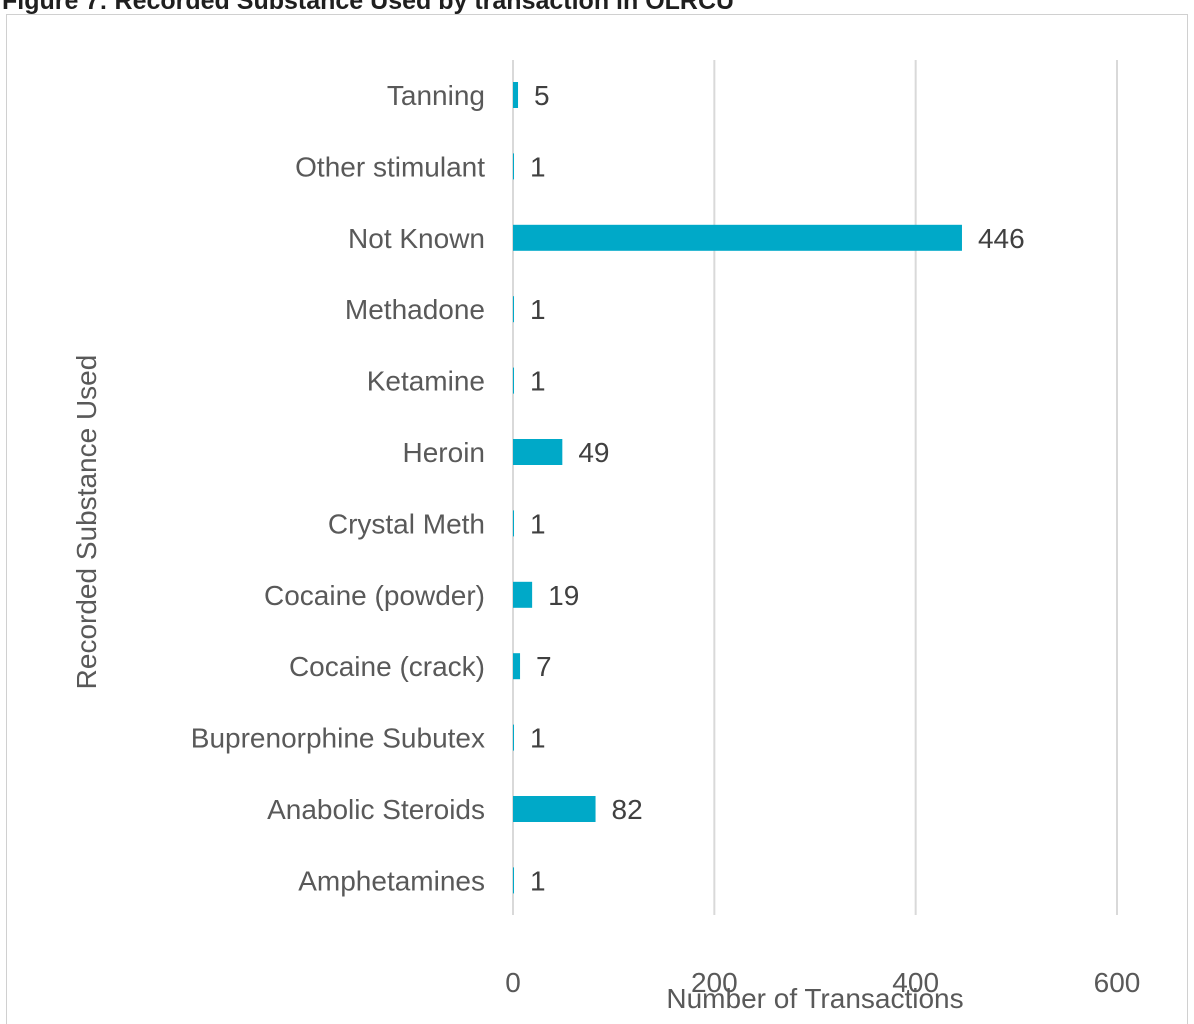 The width and height of the screenshot is (1194, 1024). I want to click on data-label: 7, so click(544, 666).